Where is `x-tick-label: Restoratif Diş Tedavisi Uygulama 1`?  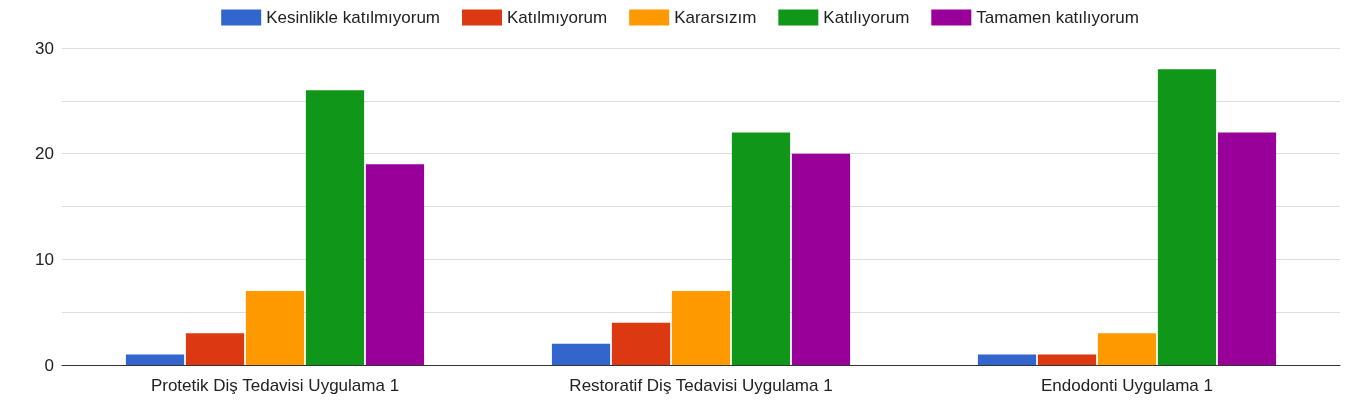
x-tick-label: Restoratif Diş Tedavisi Uygulama 1 is located at coordinates (701, 385).